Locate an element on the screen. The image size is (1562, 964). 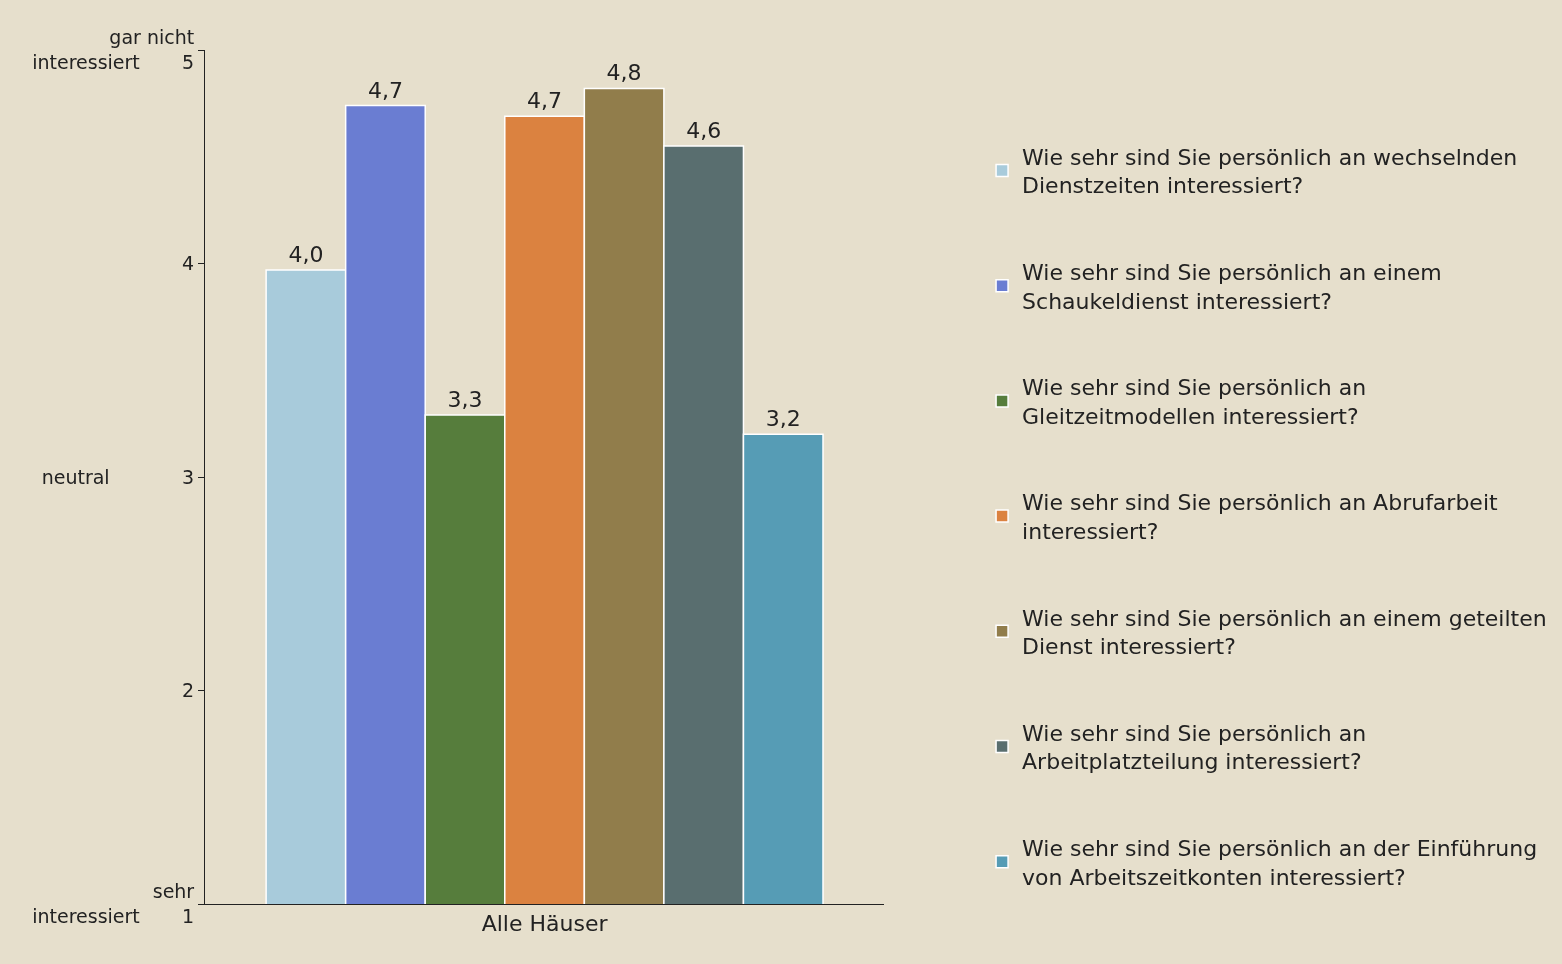
y-tick-label: gar nicht interessiert 5 is located at coordinates (113, 49).